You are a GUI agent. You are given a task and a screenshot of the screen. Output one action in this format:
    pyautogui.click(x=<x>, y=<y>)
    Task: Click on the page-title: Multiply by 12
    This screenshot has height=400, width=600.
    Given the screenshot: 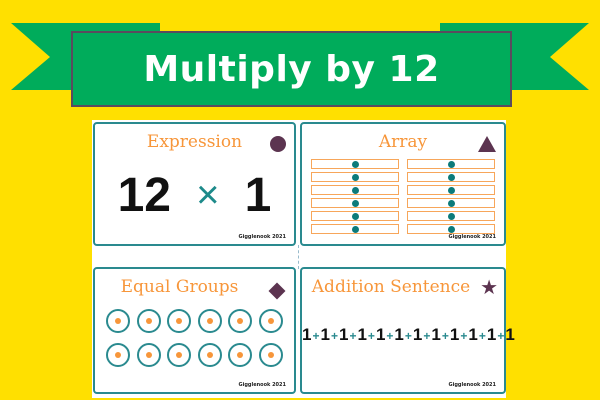 What is the action you would take?
    pyautogui.click(x=291, y=69)
    